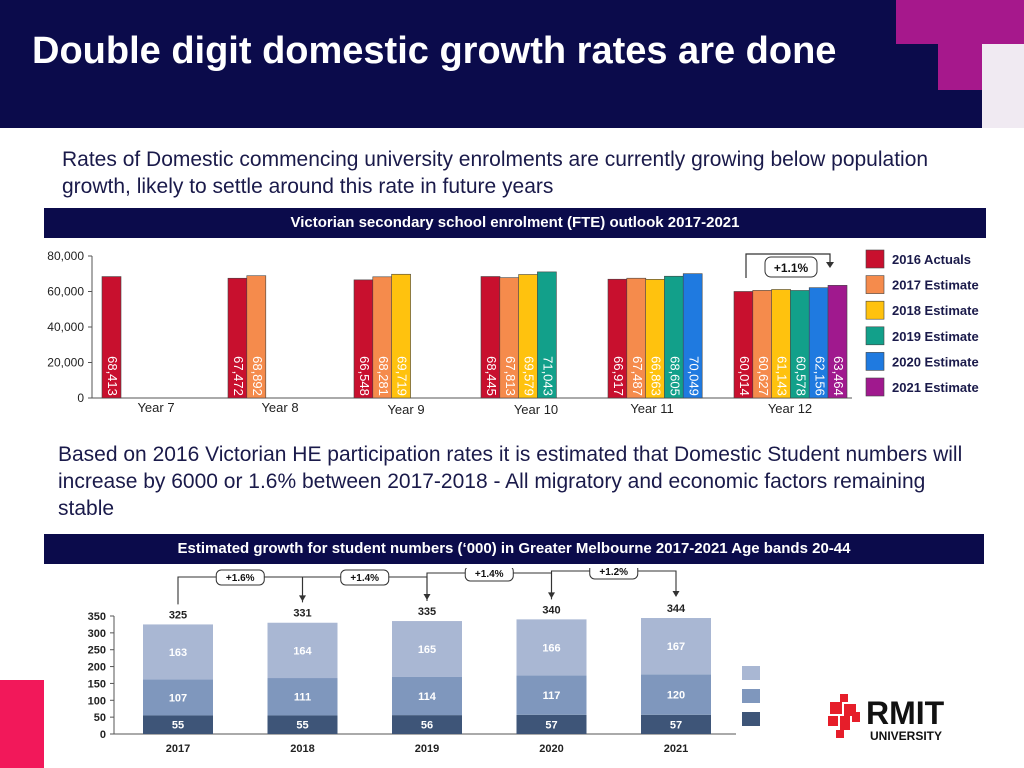  I want to click on legend-label: 2021 Estimate, so click(935, 387).